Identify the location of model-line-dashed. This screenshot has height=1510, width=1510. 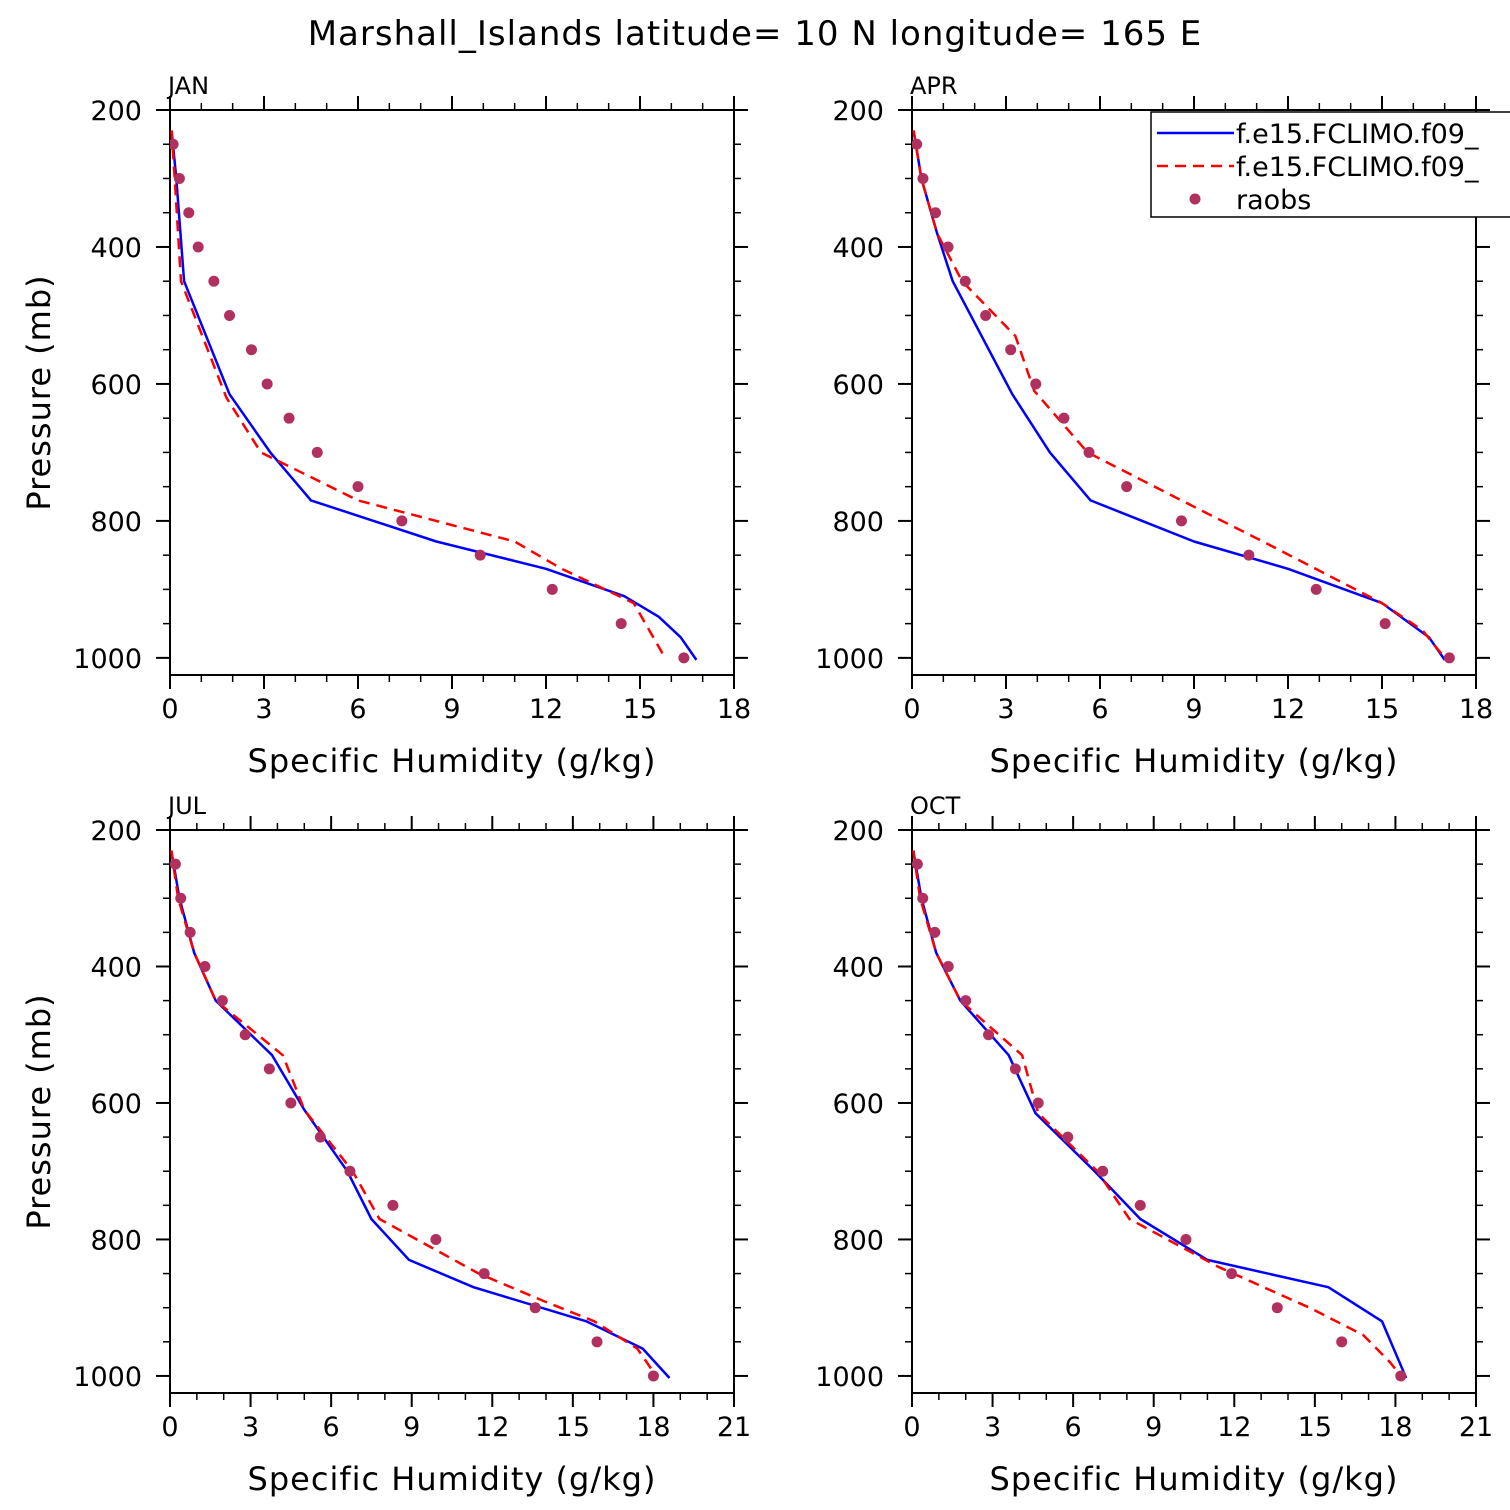
(1157, 1113).